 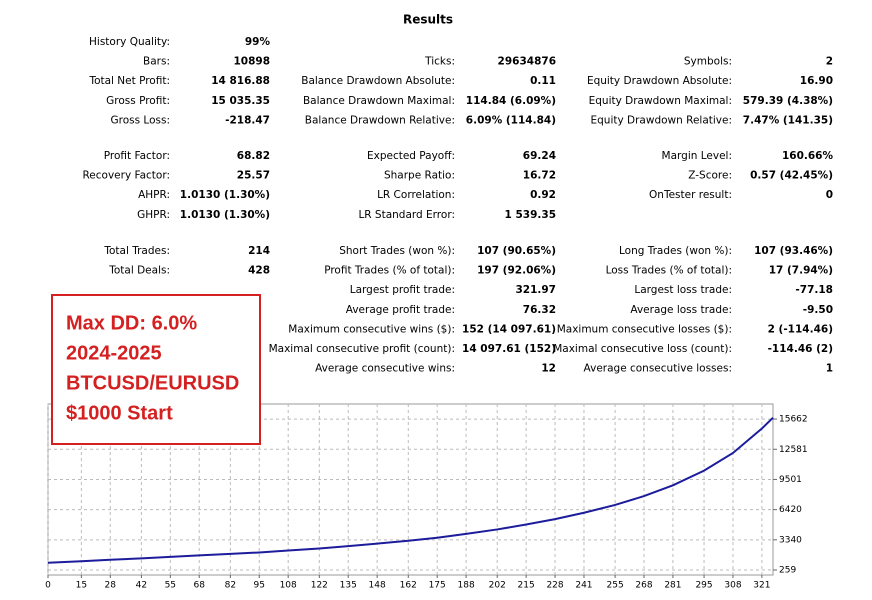 I want to click on x-tick-label: 255, so click(x=615, y=586).